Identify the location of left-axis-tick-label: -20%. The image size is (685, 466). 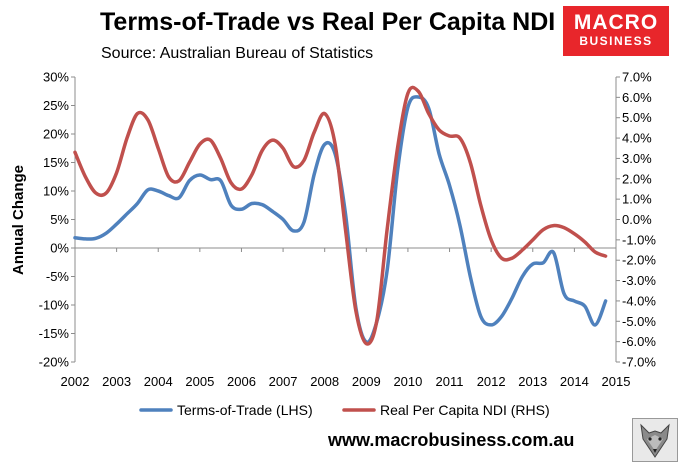
(54, 362).